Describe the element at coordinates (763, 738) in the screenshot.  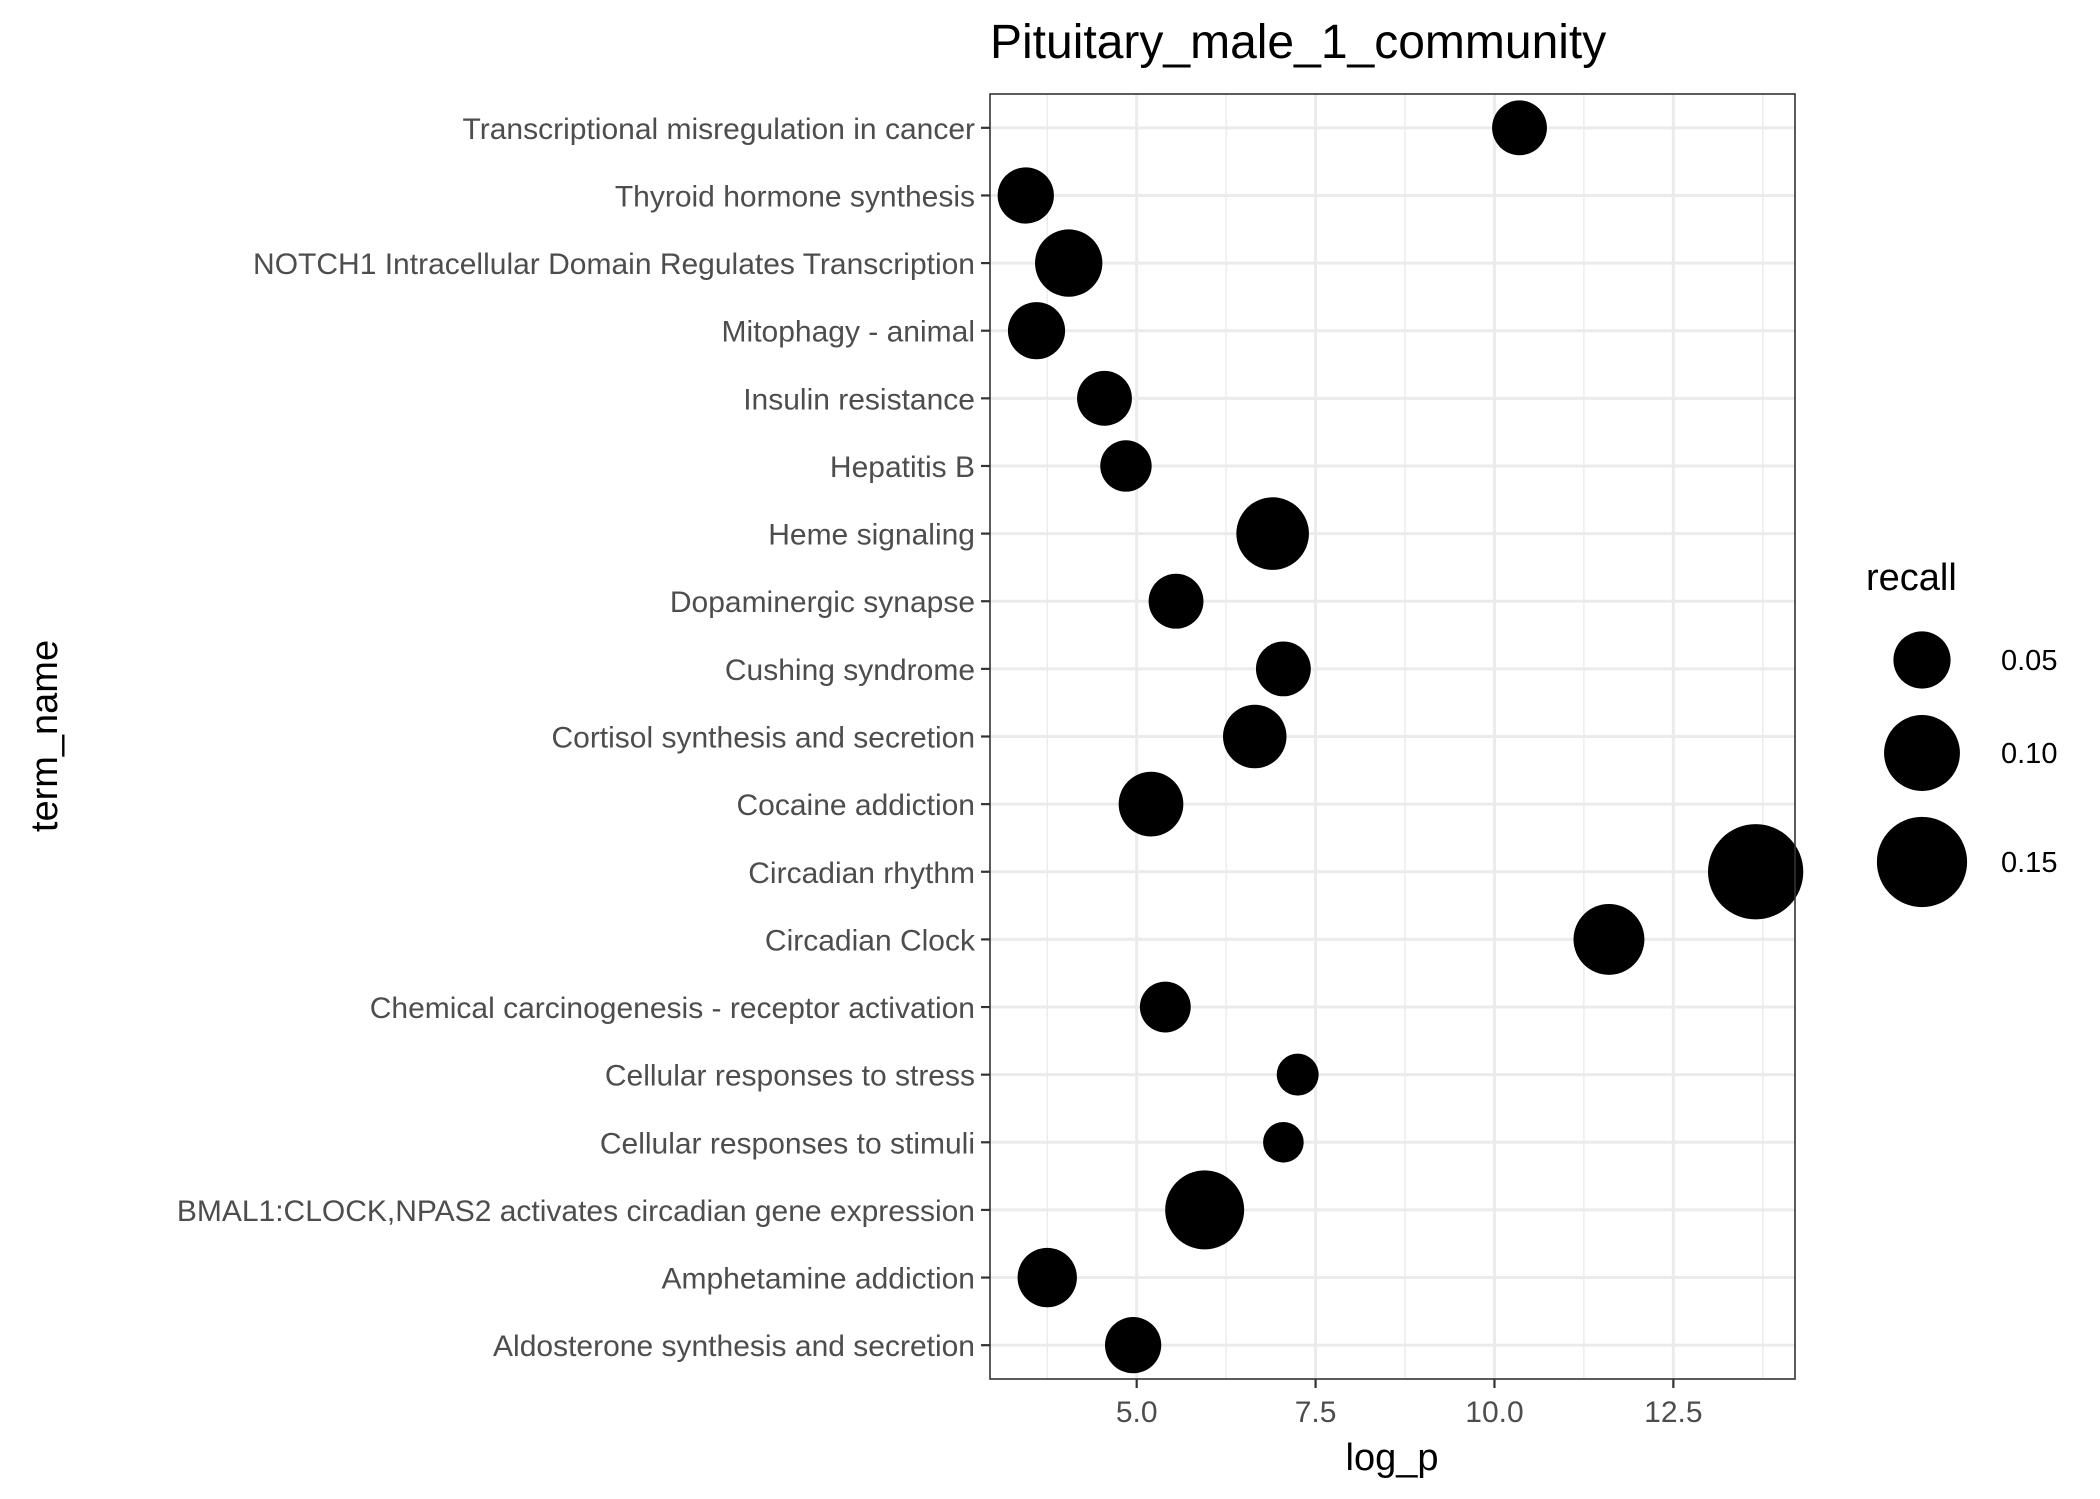
I see `y-tick-label: Cortisol synthesis and secretion` at that location.